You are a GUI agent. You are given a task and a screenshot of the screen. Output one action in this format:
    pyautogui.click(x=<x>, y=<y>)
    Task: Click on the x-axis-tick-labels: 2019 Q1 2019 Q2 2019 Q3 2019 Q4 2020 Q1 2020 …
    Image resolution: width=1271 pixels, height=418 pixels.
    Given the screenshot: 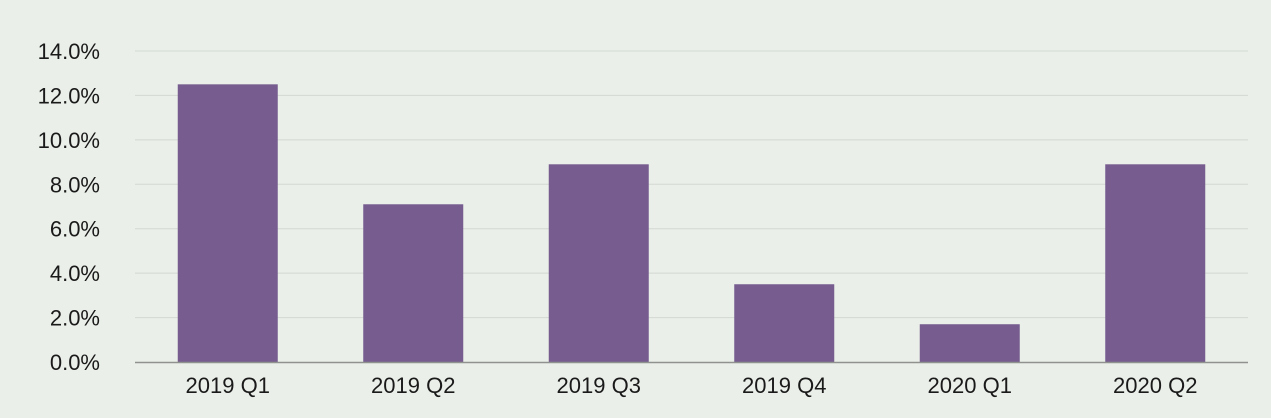 What is the action you would take?
    pyautogui.click(x=692, y=385)
    